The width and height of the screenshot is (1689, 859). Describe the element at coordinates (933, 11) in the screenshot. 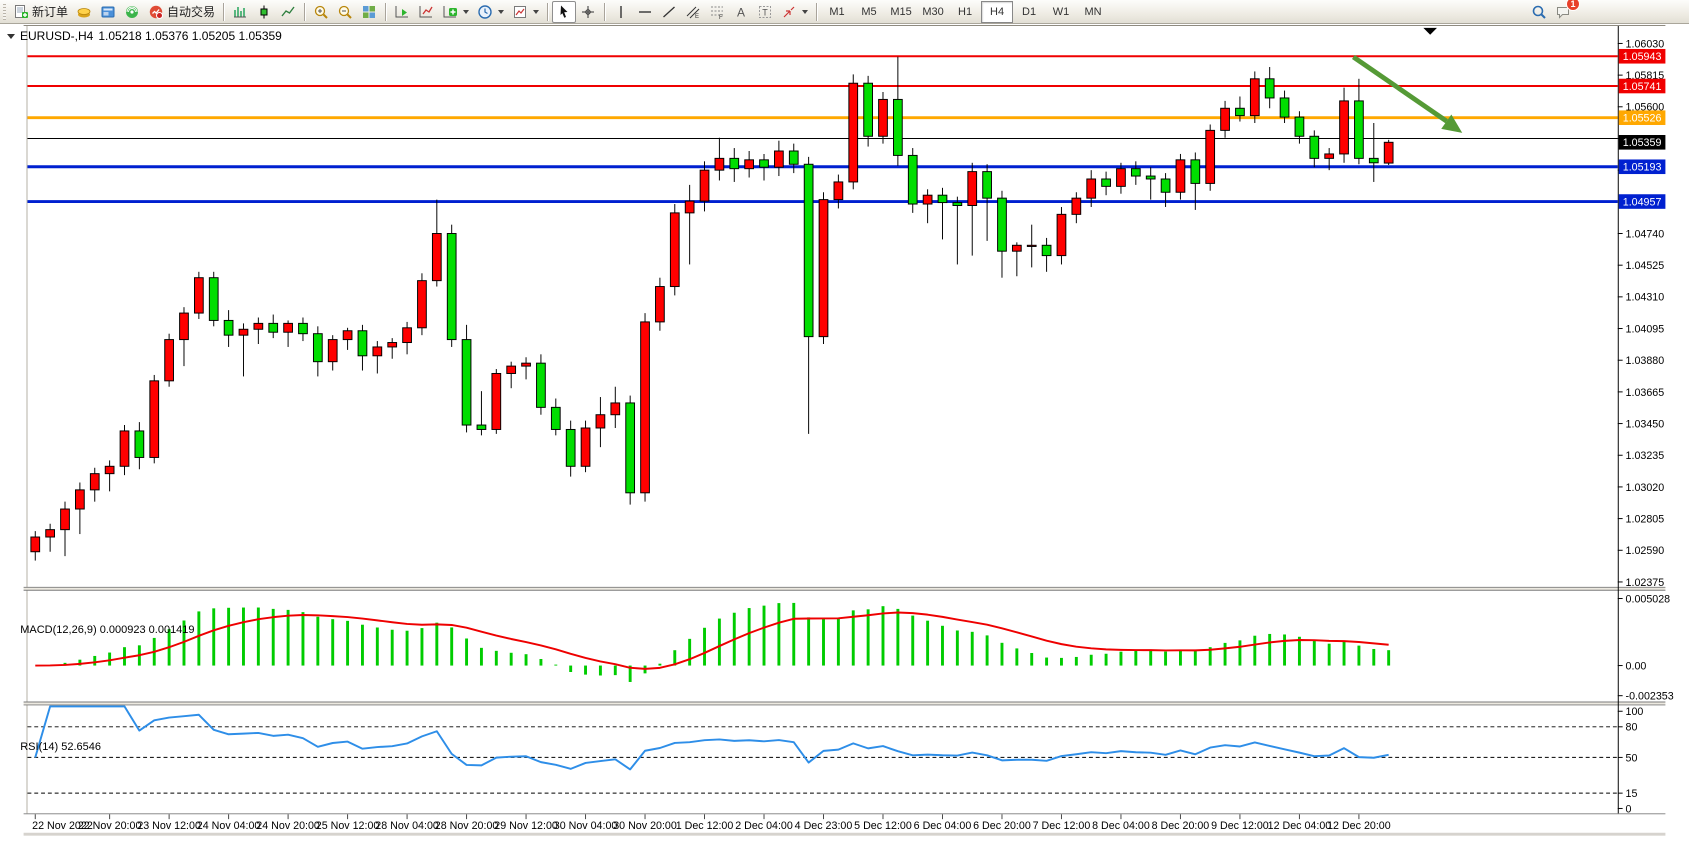

I see `timeframe-m30-button: M30` at that location.